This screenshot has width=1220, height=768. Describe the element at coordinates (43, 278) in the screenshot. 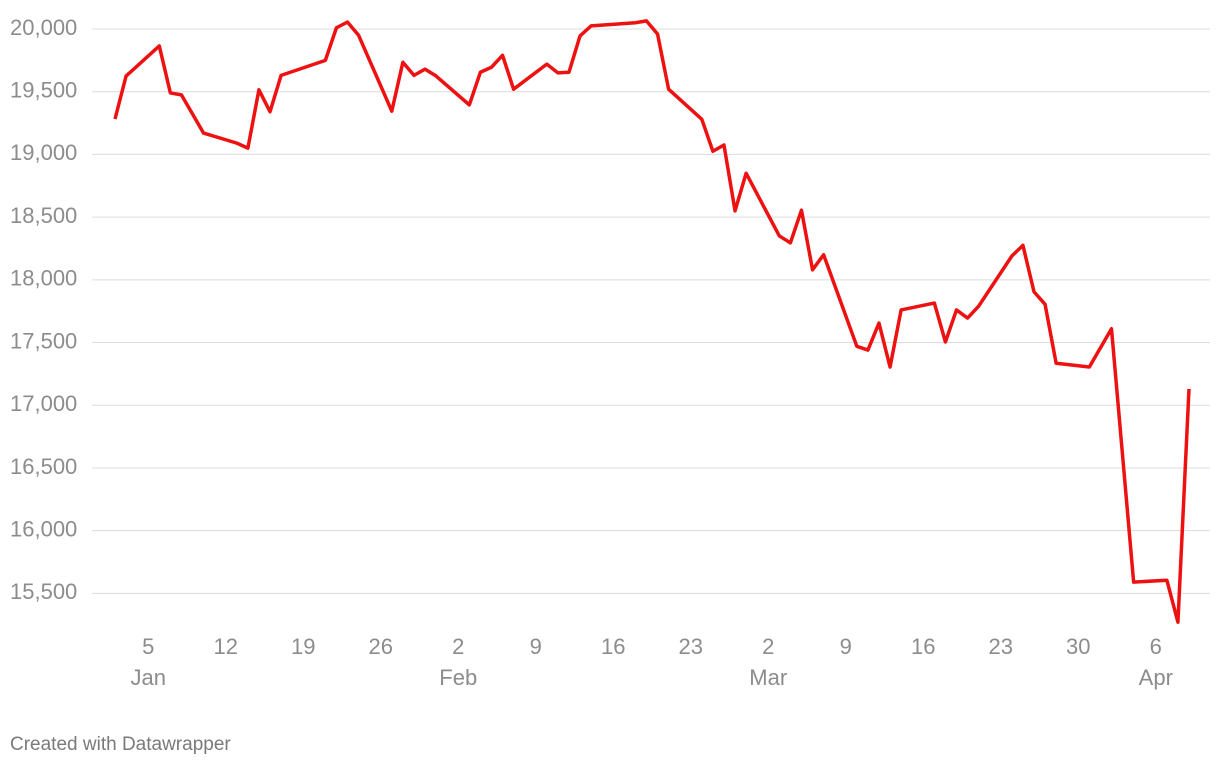

I see `y-tick-label: 18,000` at that location.